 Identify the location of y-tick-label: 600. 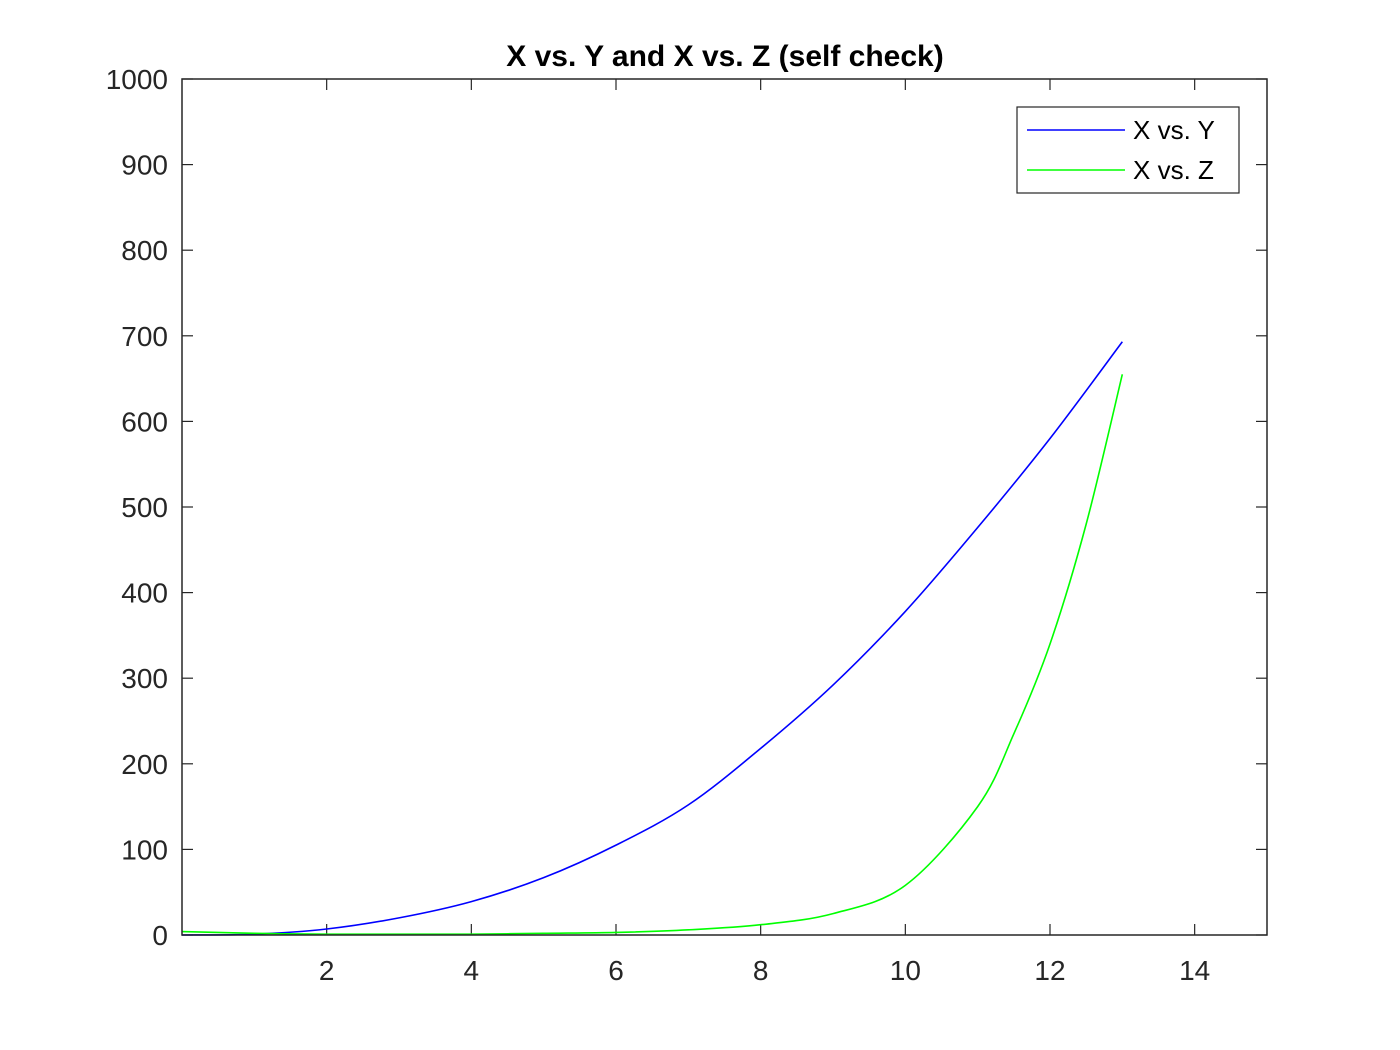
(144, 421).